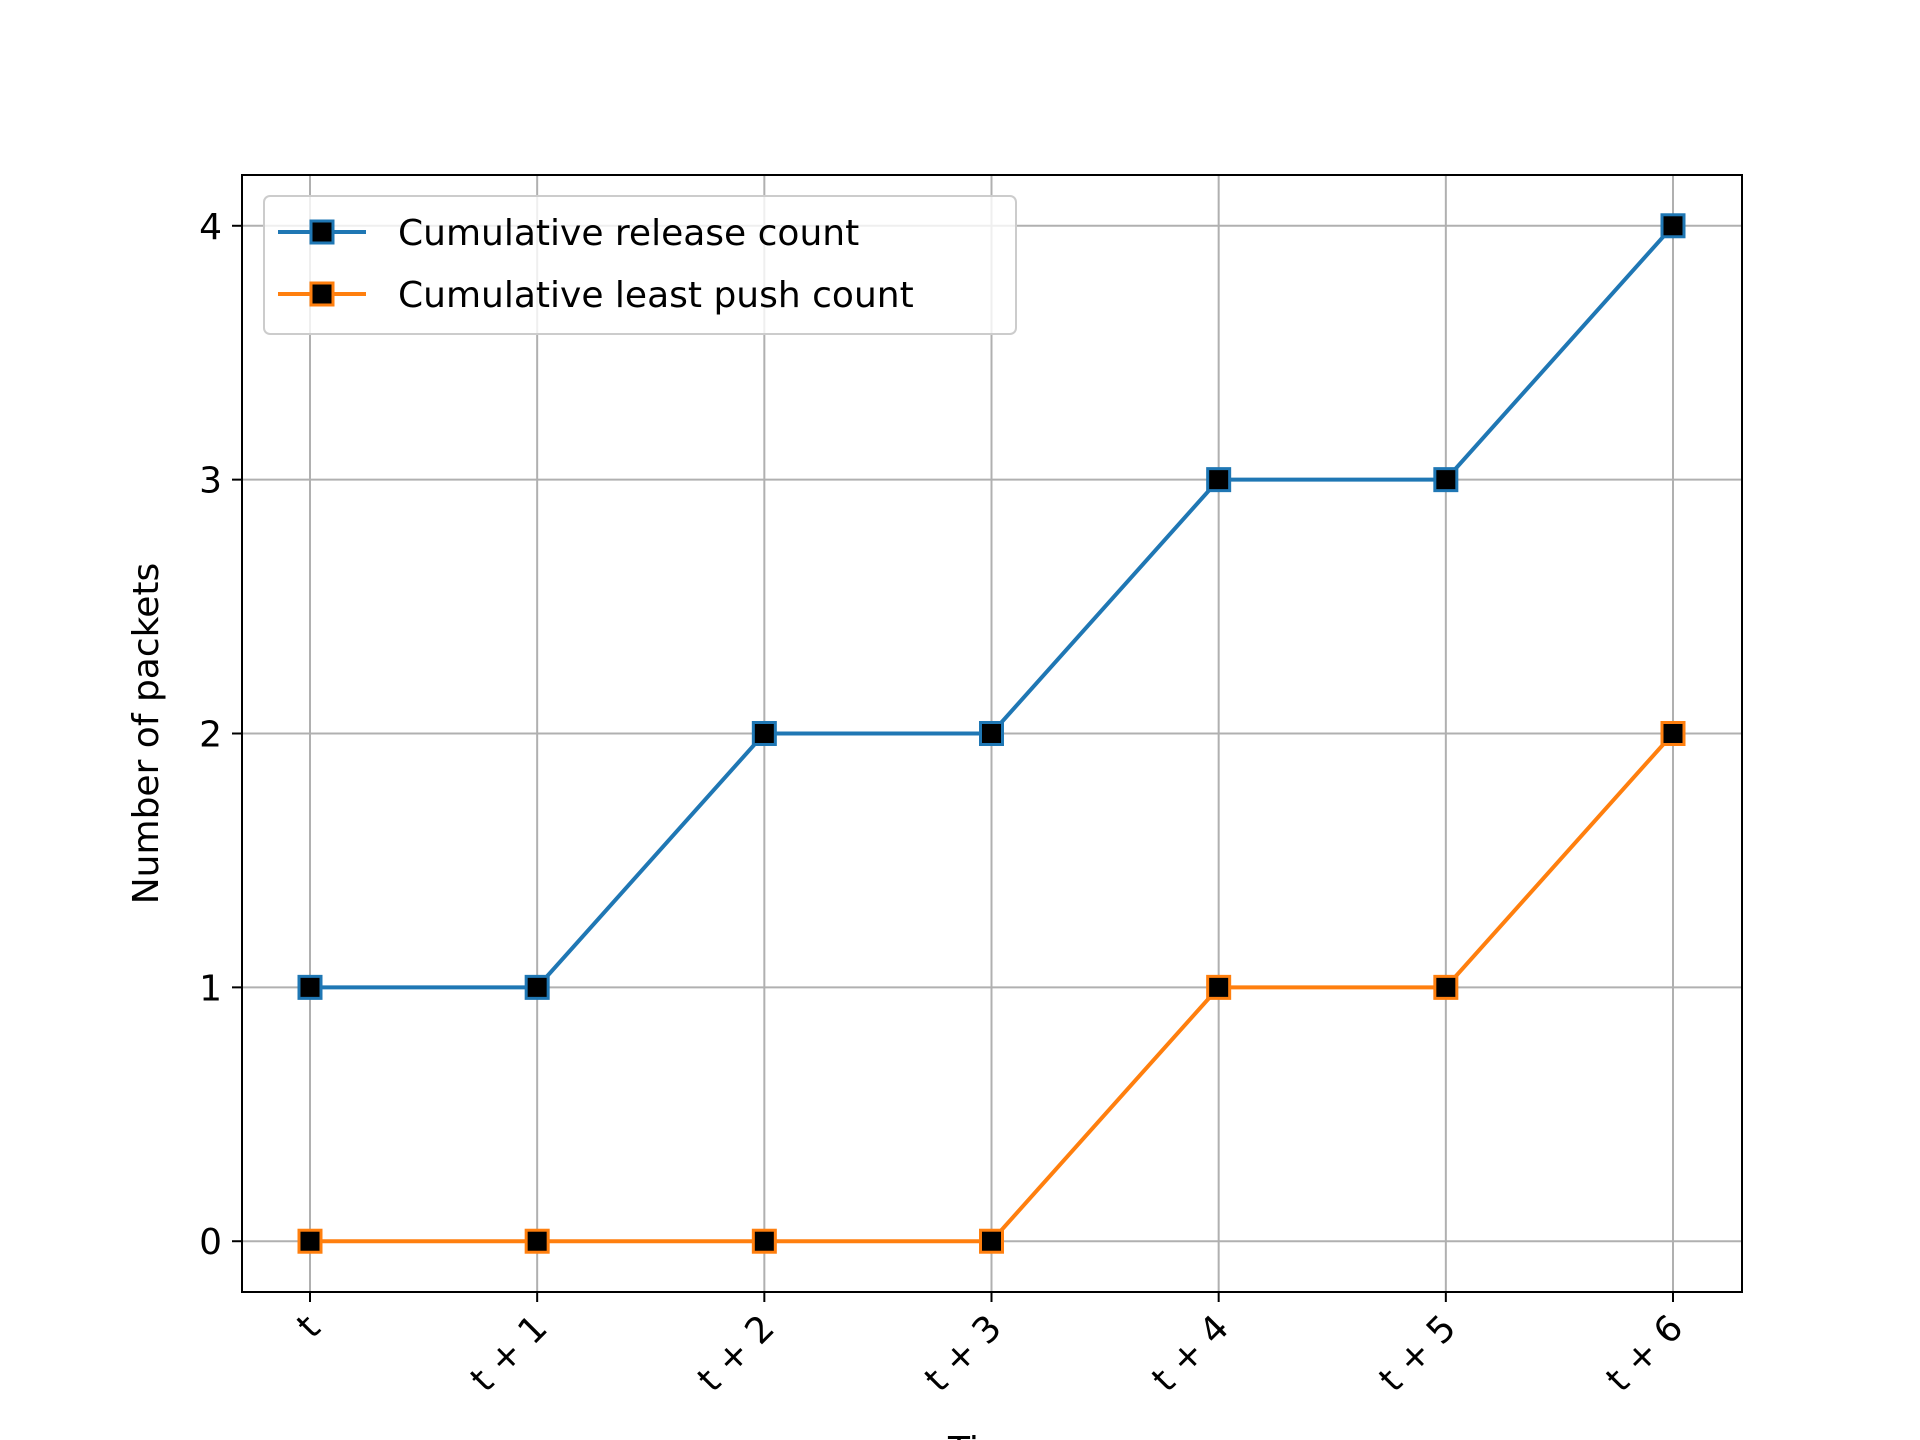 This screenshot has height=1440, width=1920. I want to click on legend-label: Cumulative least push count, so click(656, 295).